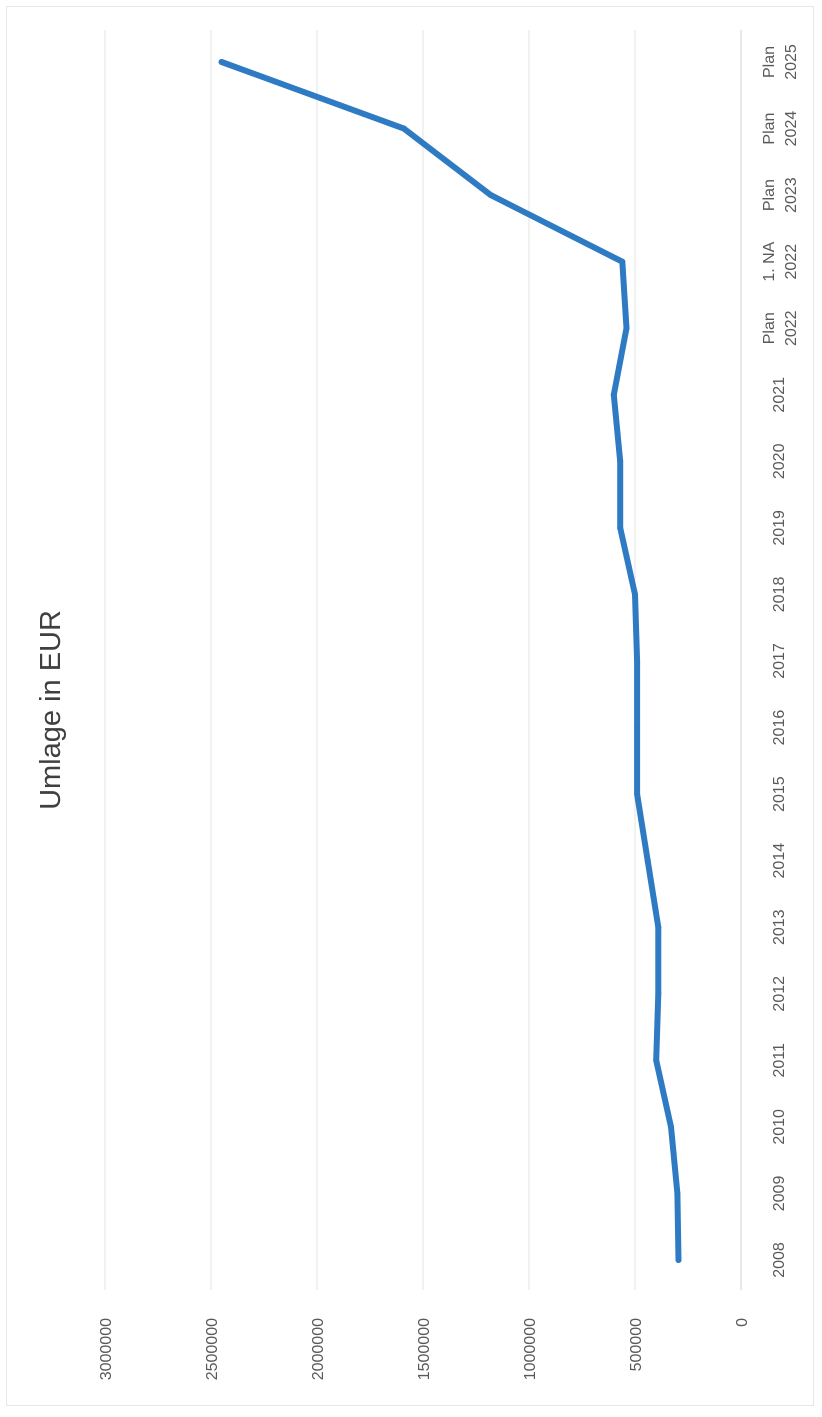 Image resolution: width=822 pixels, height=1417 pixels. I want to click on category-label: 2014, so click(779, 861).